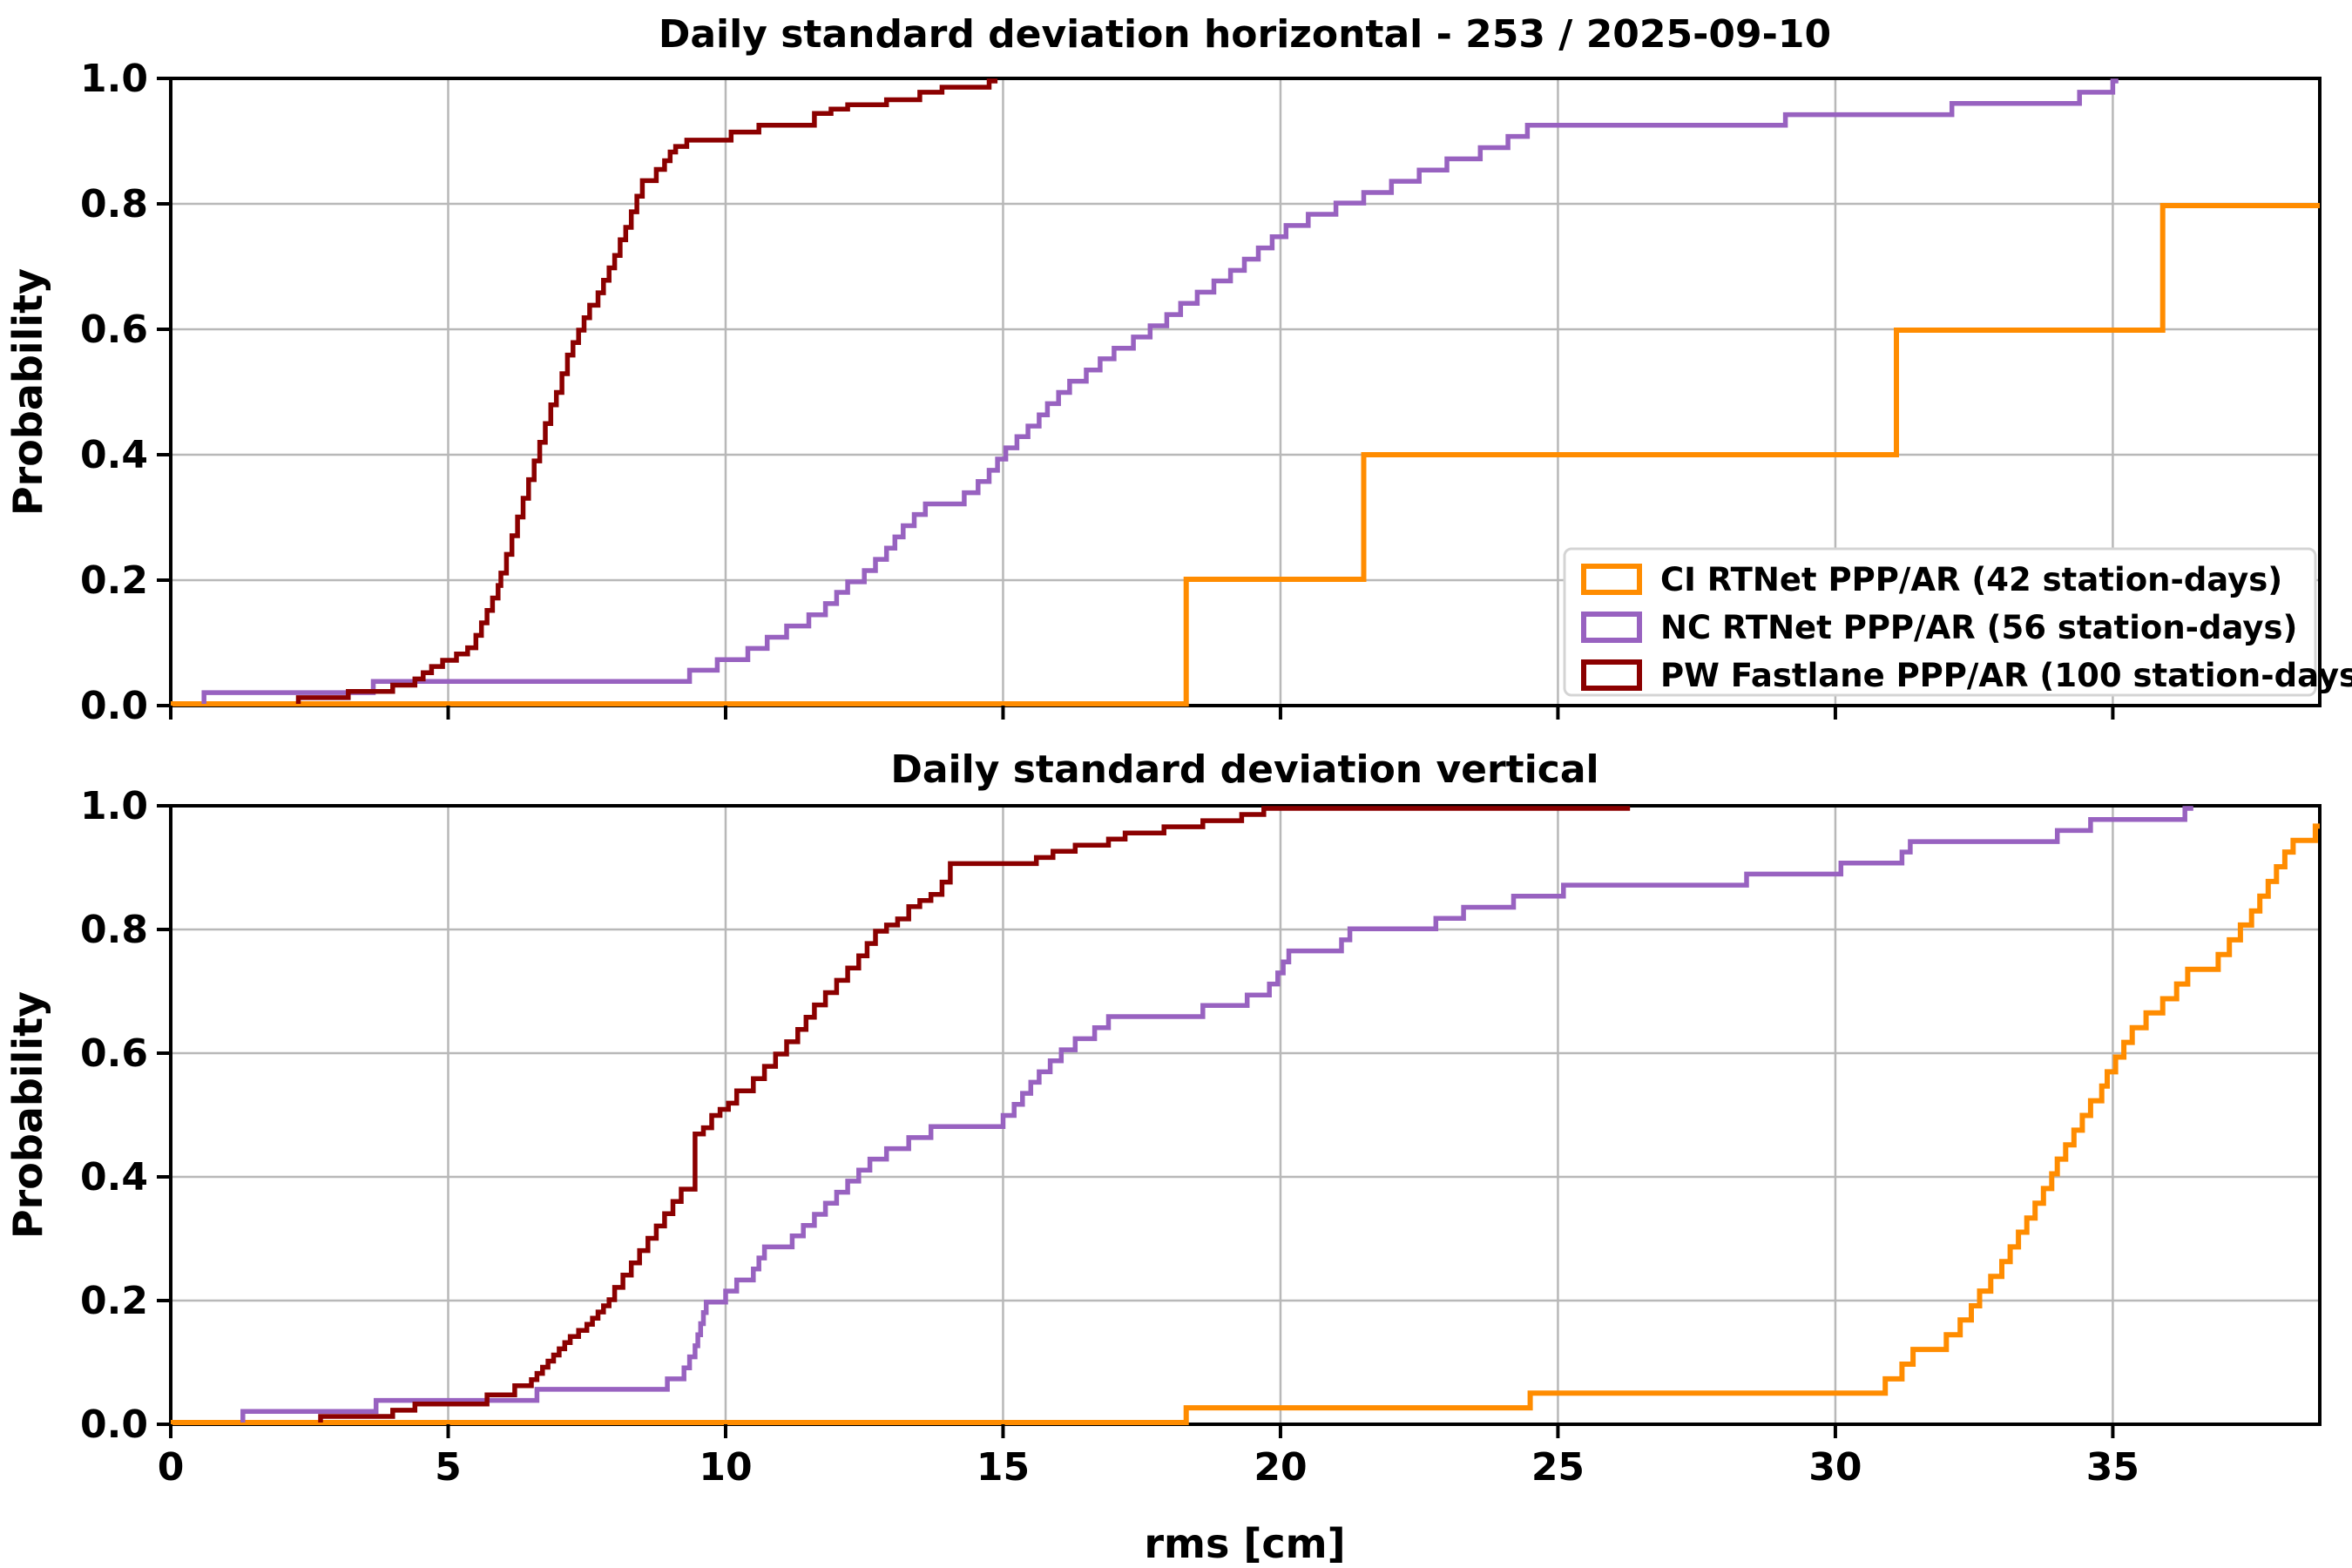 The height and width of the screenshot is (1568, 2352). I want to click on x-axis-label: rms [cm], so click(1244, 1543).